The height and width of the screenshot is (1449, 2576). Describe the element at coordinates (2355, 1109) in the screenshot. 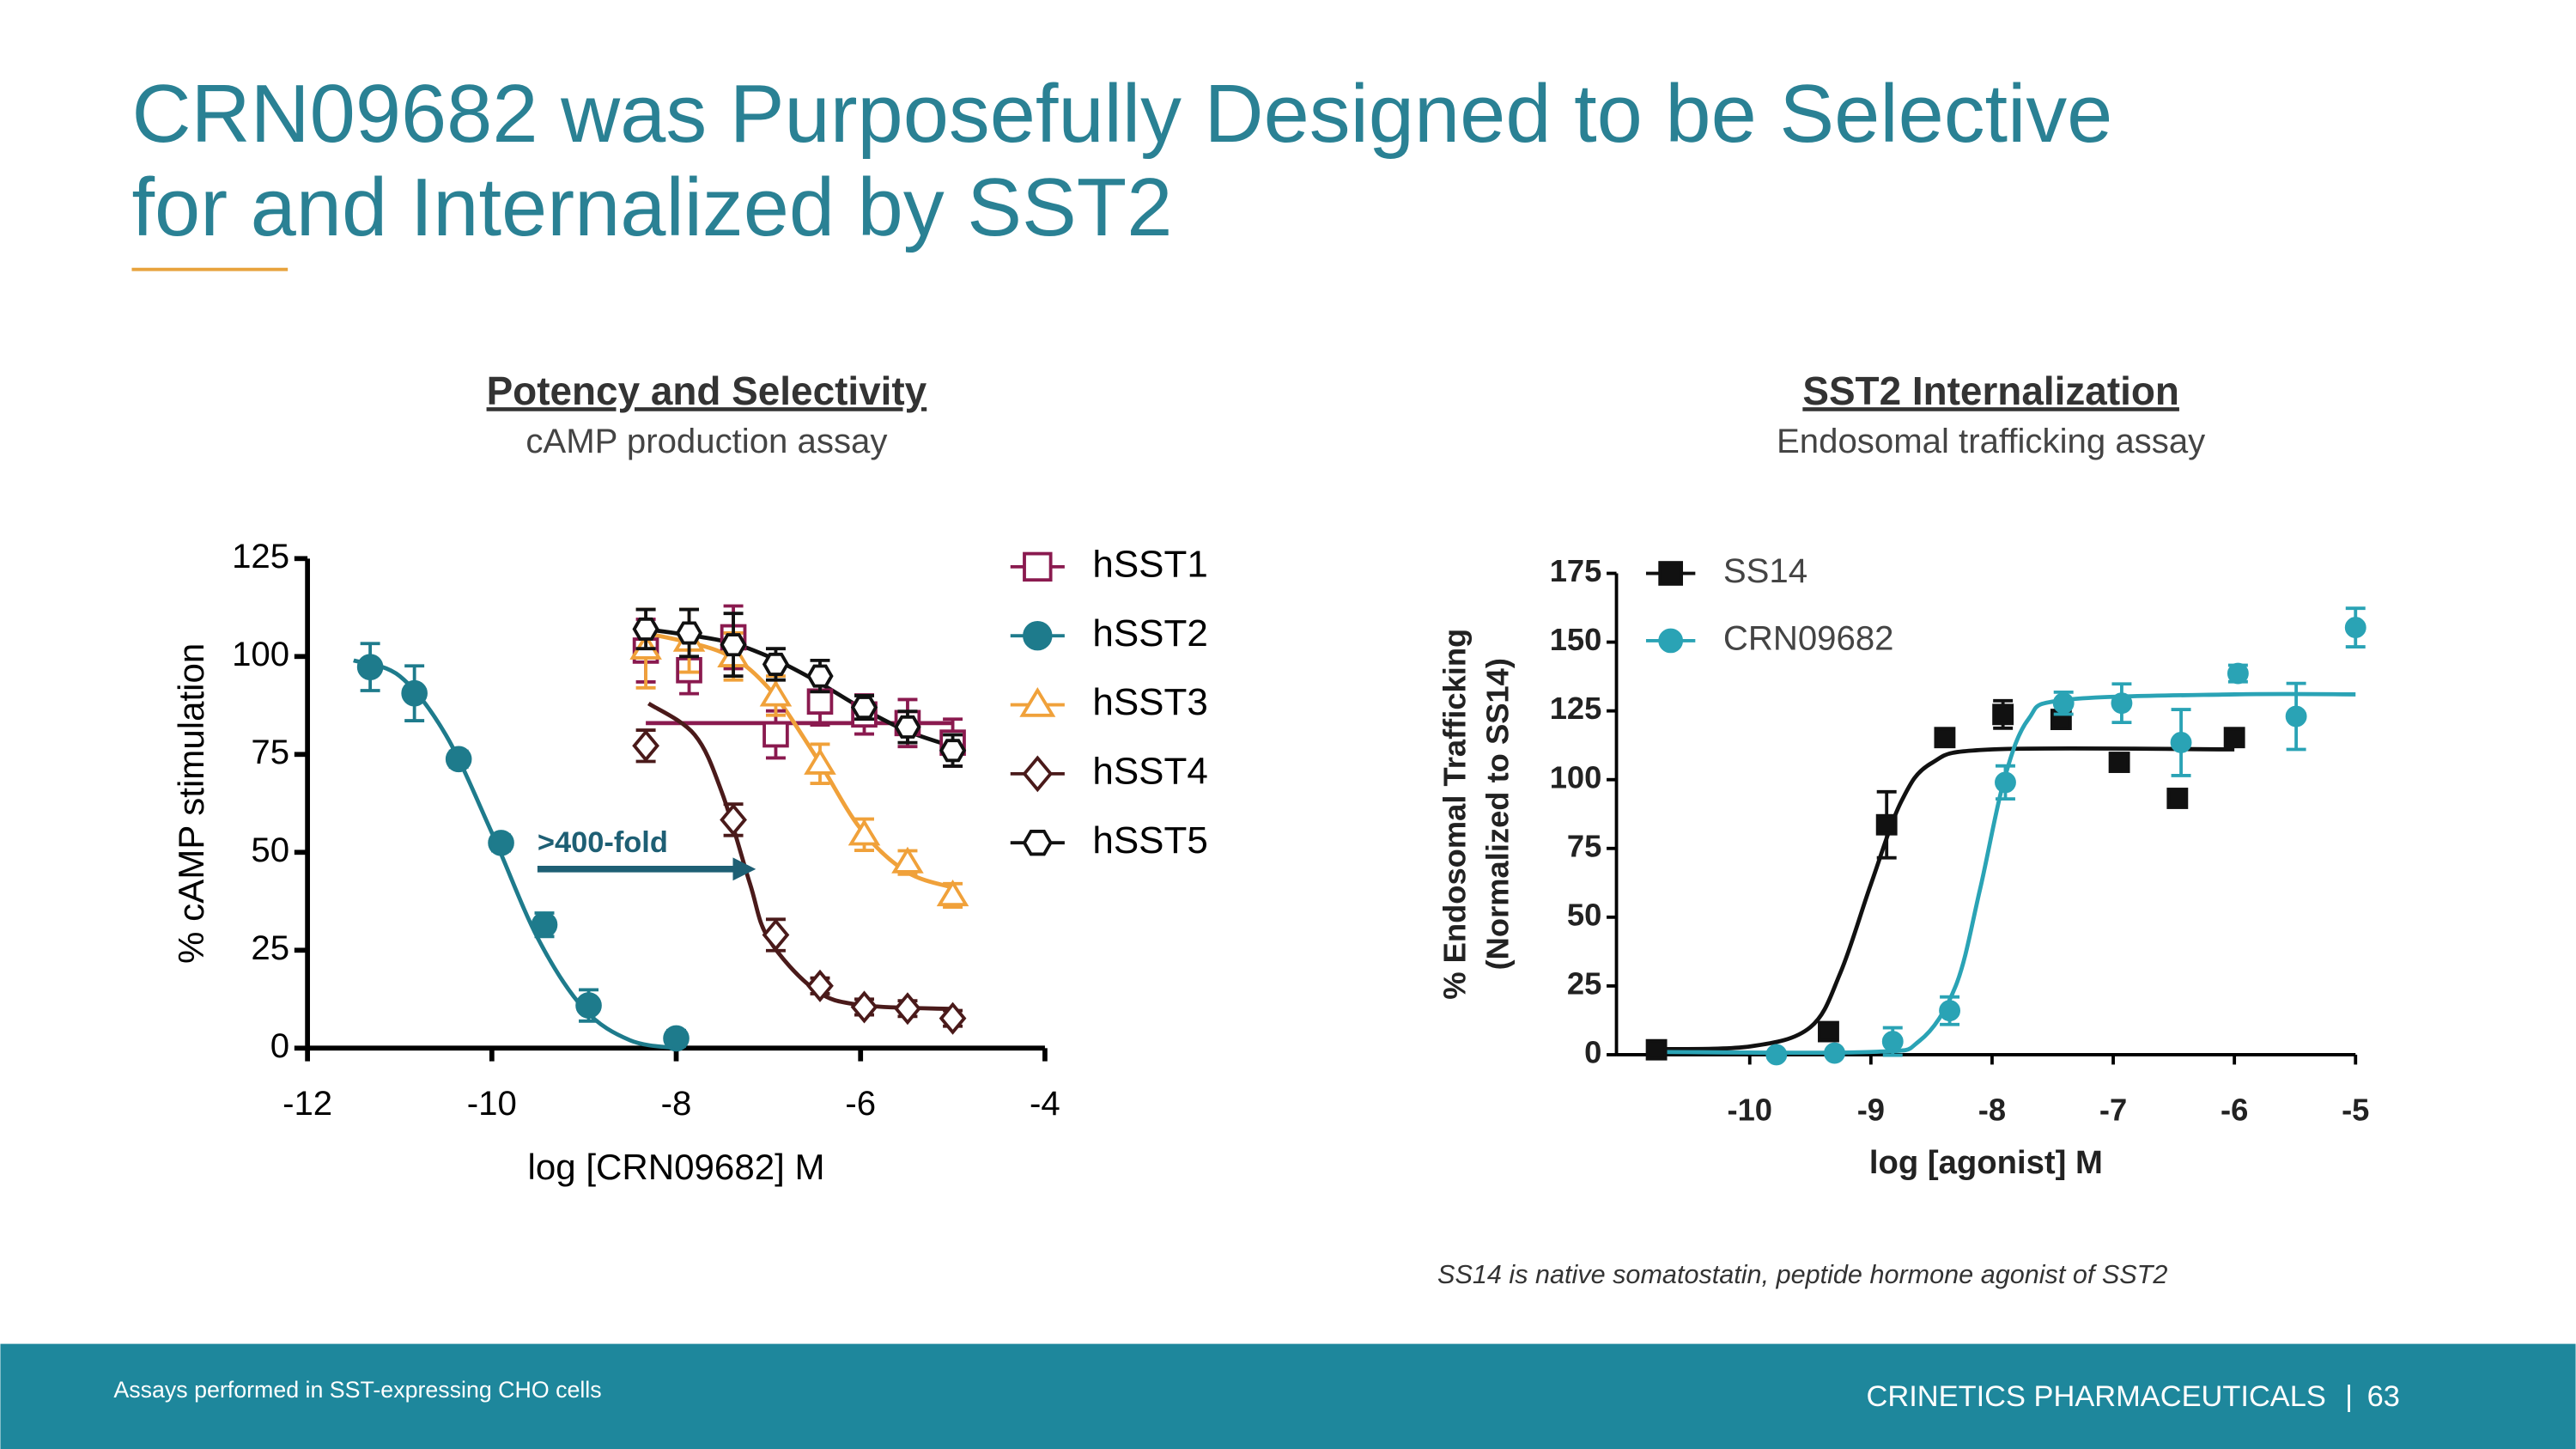

I see `x-tick-label: -5` at that location.